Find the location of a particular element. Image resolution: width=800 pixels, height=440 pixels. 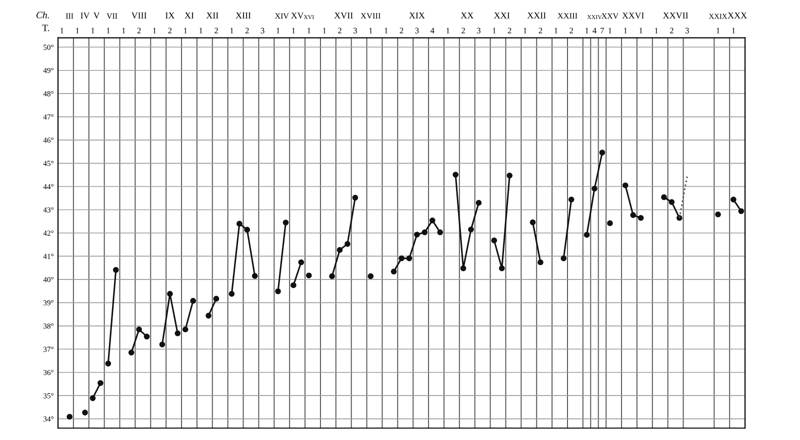

text: VIII is located at coordinates (139, 15).